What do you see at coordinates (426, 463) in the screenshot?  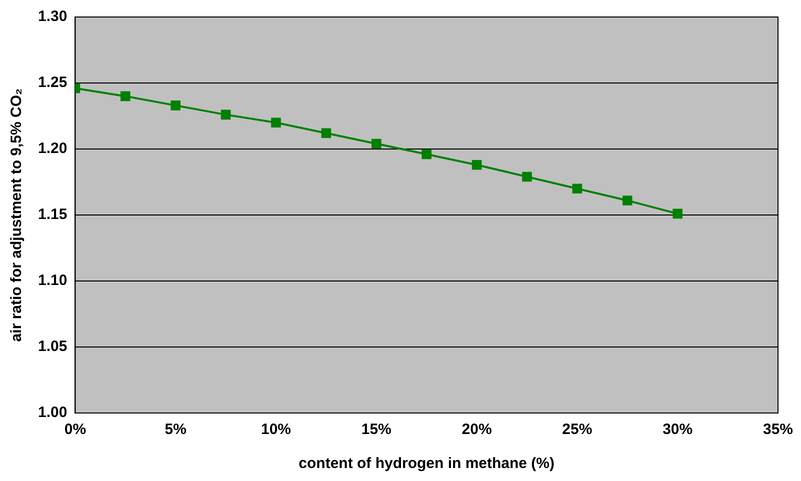 I see `x-axis-title: content of hydrogen in methane (%)` at bounding box center [426, 463].